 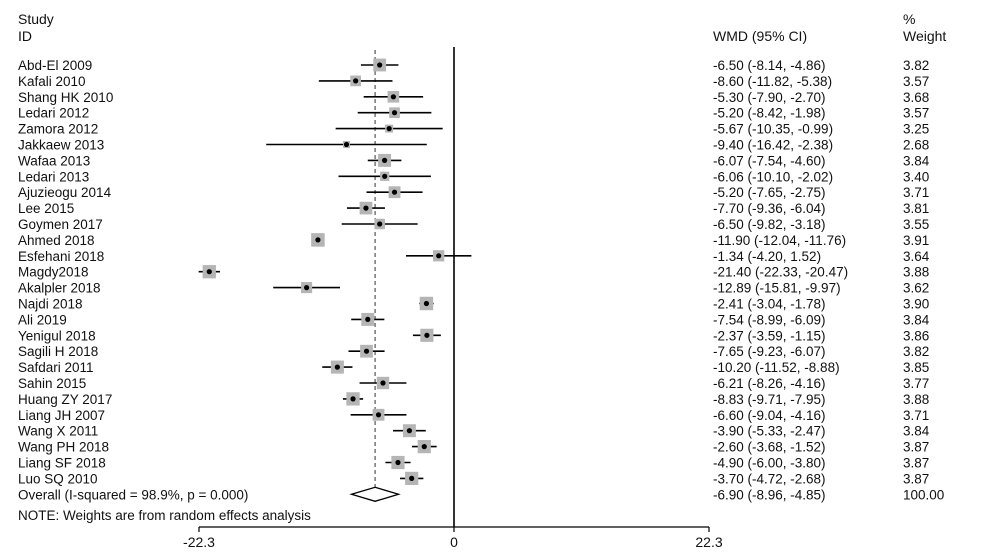 What do you see at coordinates (63, 447) in the screenshot?
I see `study-name: Wang PH 2018` at bounding box center [63, 447].